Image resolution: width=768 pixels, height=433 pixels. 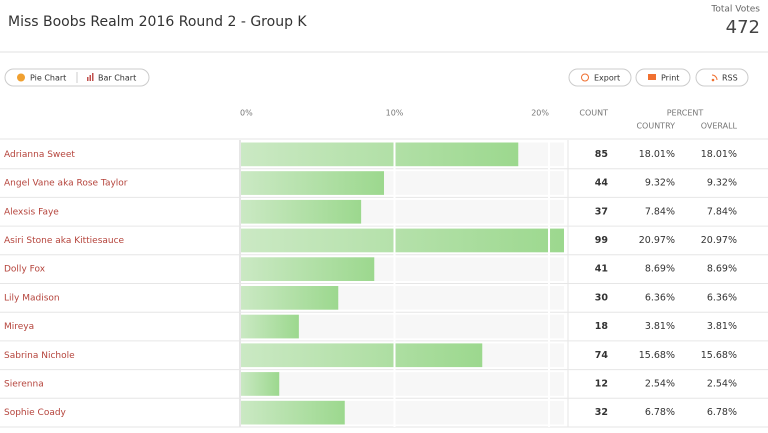 What do you see at coordinates (117, 78) in the screenshot?
I see `button-label: Bar Chart` at bounding box center [117, 78].